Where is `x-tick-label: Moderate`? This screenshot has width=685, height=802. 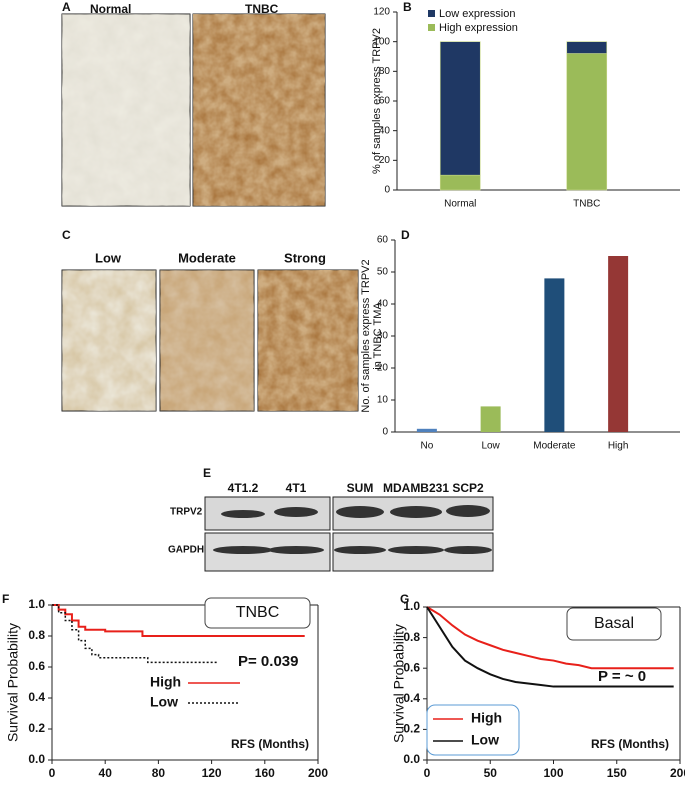 x-tick-label: Moderate is located at coordinates (554, 446).